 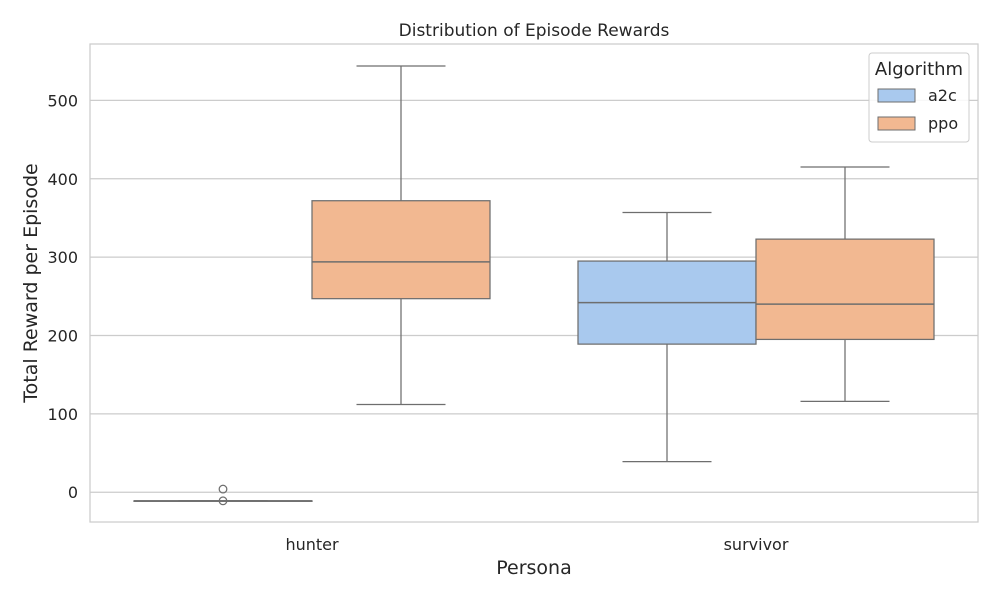 What do you see at coordinates (667, 337) in the screenshot?
I see `box-a2c-survivor` at bounding box center [667, 337].